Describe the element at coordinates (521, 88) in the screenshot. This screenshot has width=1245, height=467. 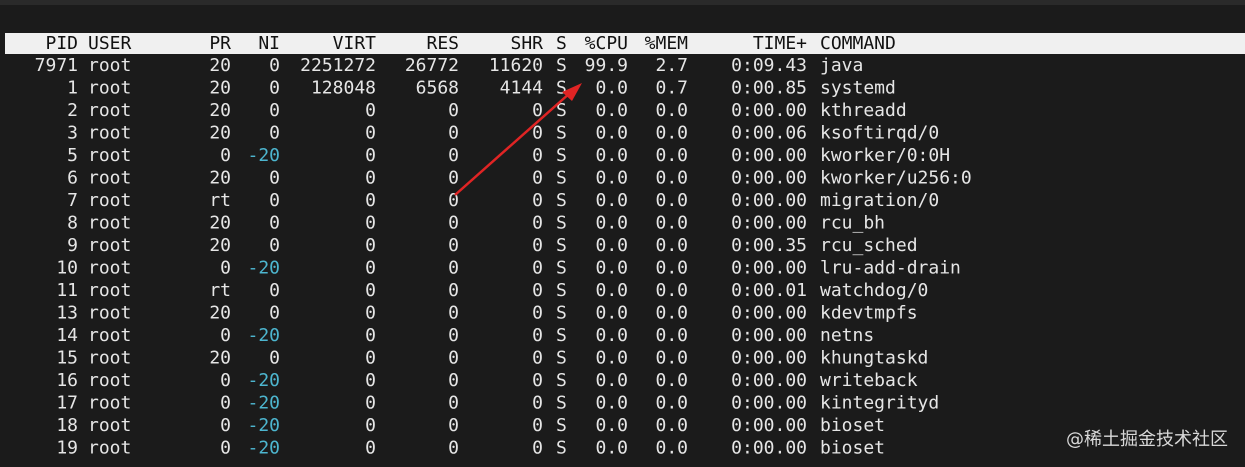
I see `cell: 4144` at that location.